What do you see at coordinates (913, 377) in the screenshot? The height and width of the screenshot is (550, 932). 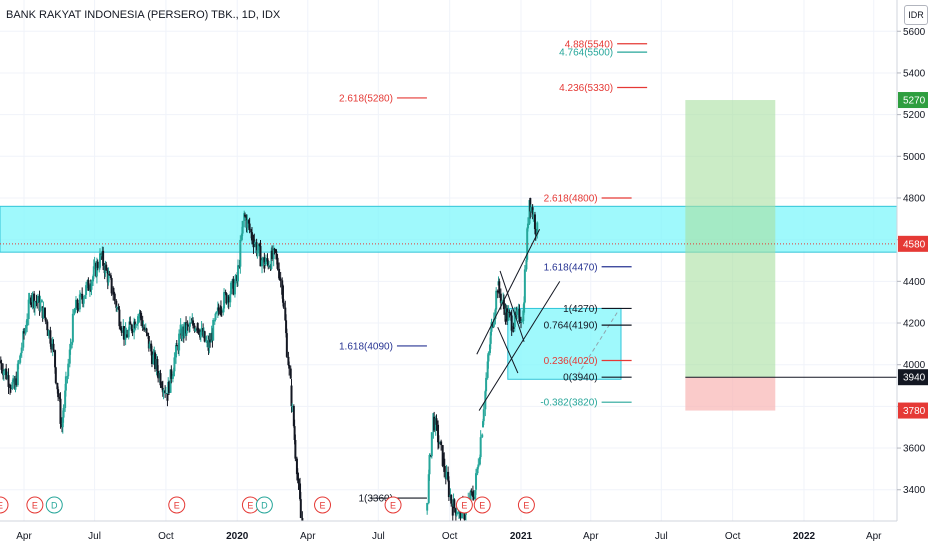 I see `price-label-tag` at bounding box center [913, 377].